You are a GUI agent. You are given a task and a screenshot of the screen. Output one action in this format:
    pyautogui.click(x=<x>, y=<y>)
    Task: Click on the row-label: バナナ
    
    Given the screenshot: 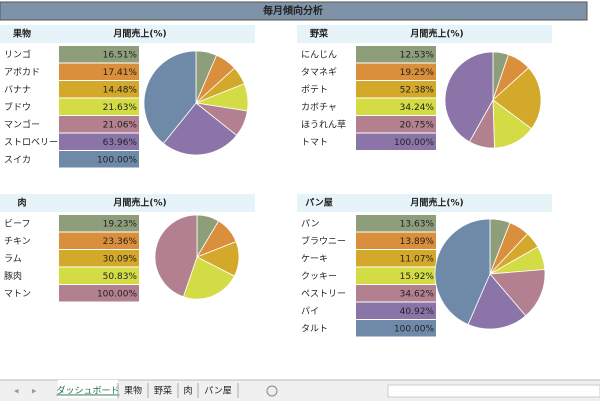 What is the action you would take?
    pyautogui.click(x=17, y=89)
    